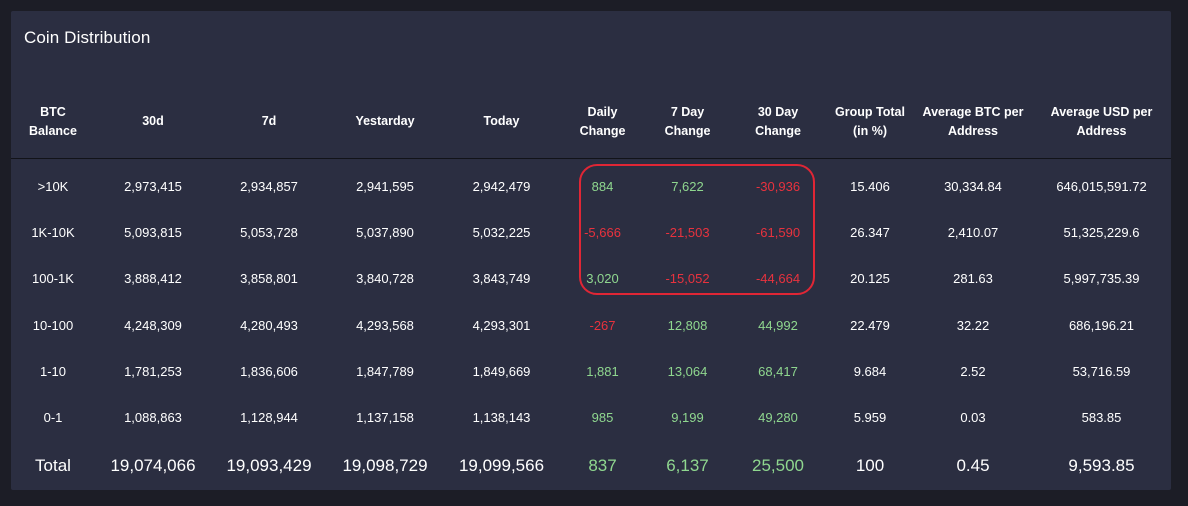  What do you see at coordinates (687, 122) in the screenshot?
I see `col-header-7-day-change: 7 Day Change` at bounding box center [687, 122].